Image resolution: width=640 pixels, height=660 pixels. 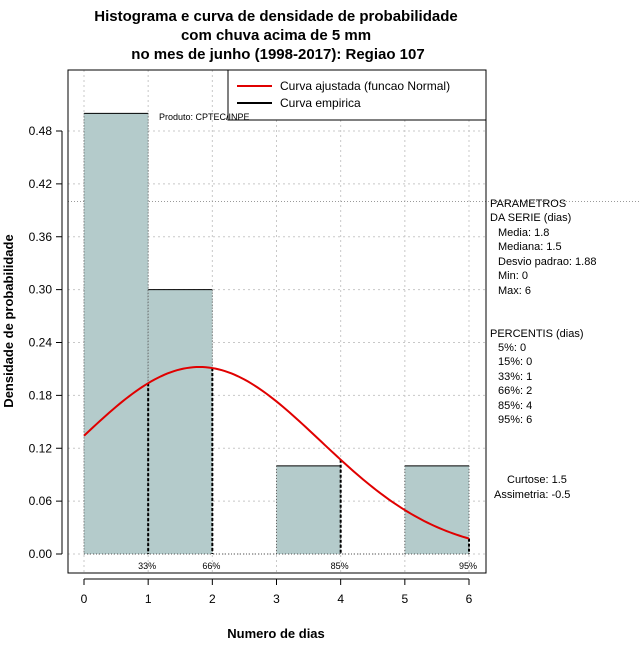 I want to click on source-note: Produto: CPTEC/INPE, so click(x=204, y=117).